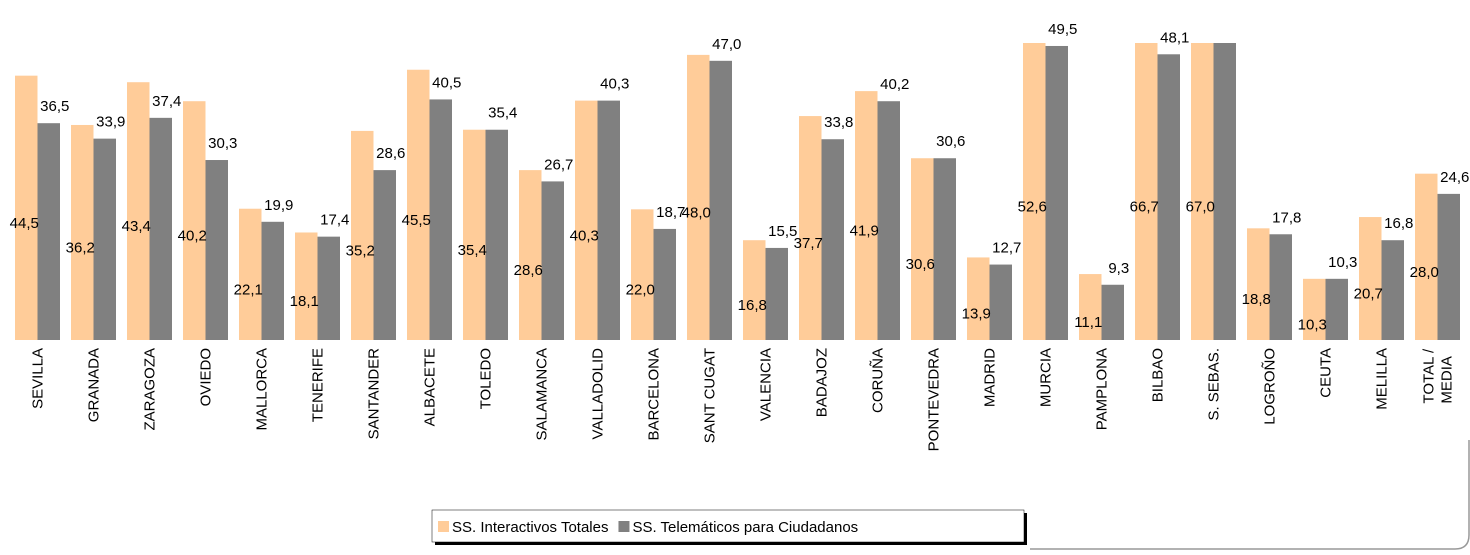 The image size is (1470, 555). Describe the element at coordinates (318, 385) in the screenshot. I see `x-tick-label: TENERIFE` at that location.